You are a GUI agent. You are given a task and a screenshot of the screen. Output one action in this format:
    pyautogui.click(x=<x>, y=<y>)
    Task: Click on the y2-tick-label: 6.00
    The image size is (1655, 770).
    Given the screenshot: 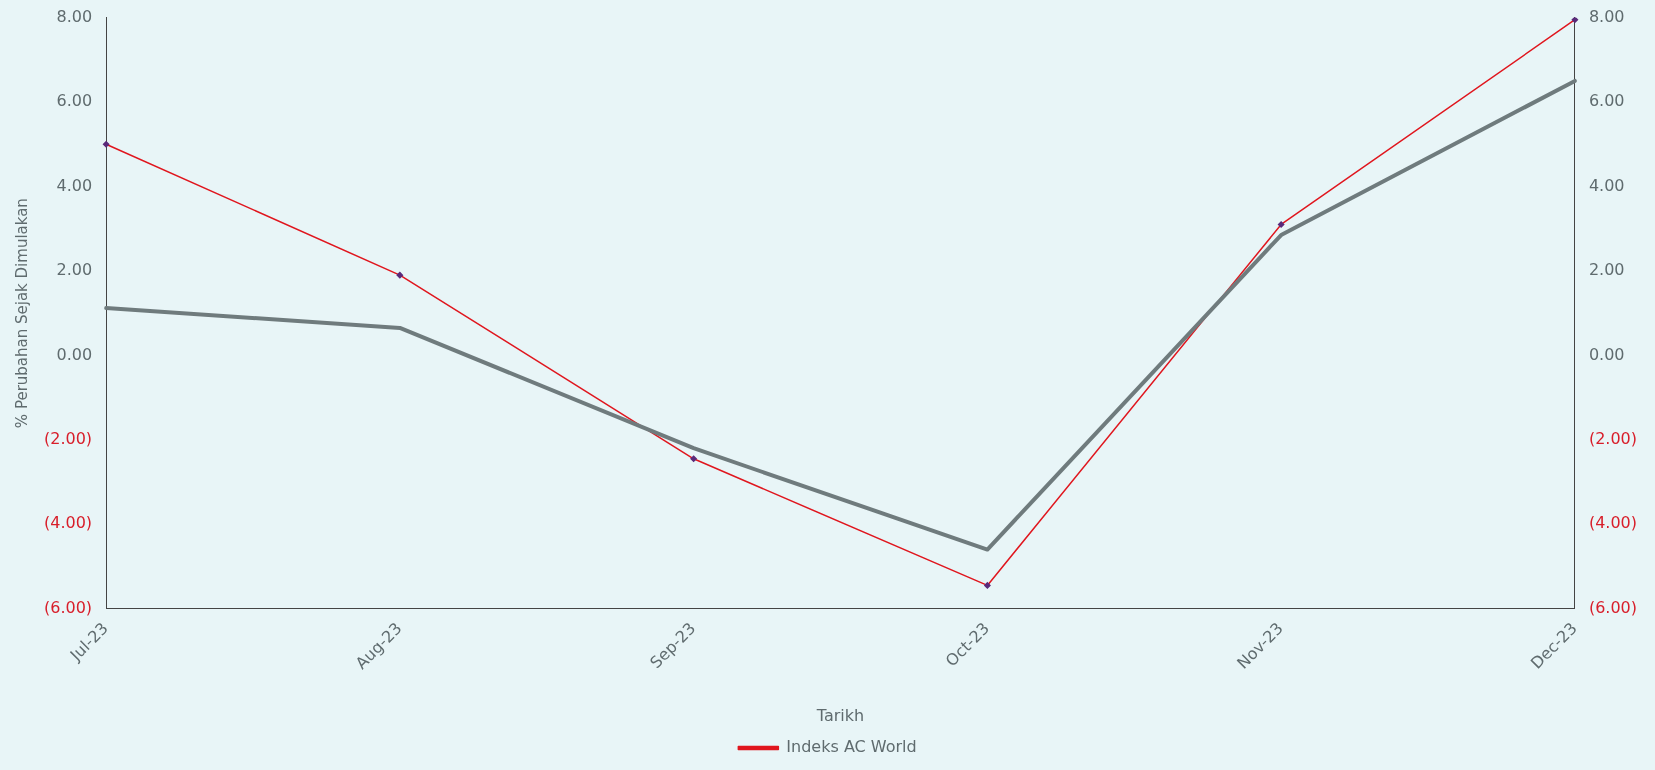 What is the action you would take?
    pyautogui.click(x=1606, y=101)
    